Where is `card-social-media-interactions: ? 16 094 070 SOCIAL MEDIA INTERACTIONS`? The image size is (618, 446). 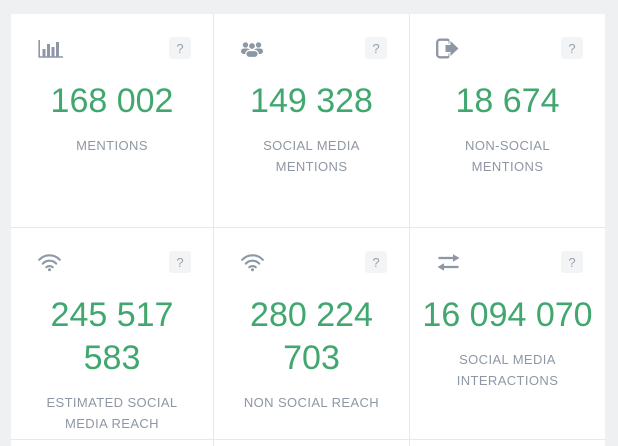
card-social-media-interactions: ? 16 094 070 SOCIAL MEDIA INTERACTIONS is located at coordinates (507, 333).